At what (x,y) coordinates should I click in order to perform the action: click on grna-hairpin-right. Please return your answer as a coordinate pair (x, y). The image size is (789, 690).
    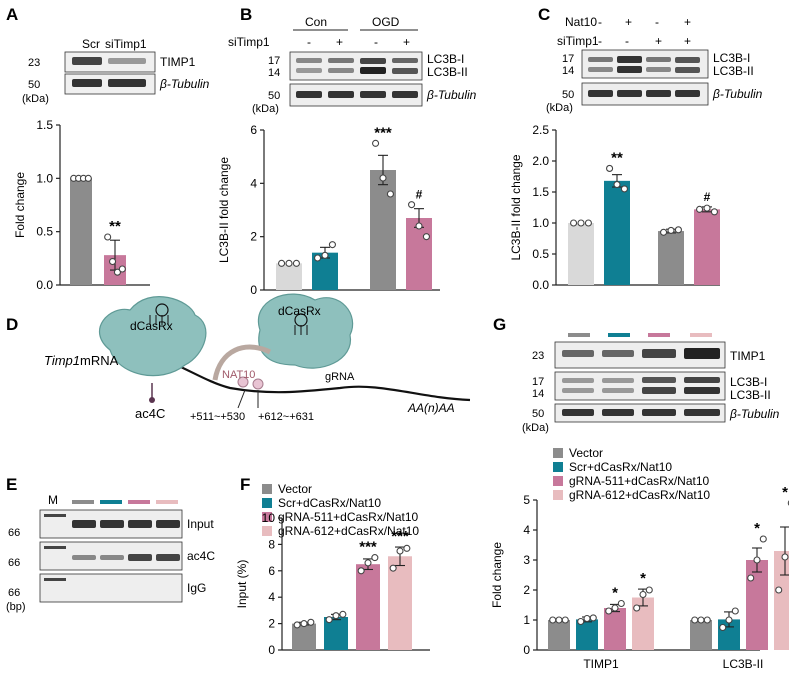
    Looking at the image, I should click on (301, 330).